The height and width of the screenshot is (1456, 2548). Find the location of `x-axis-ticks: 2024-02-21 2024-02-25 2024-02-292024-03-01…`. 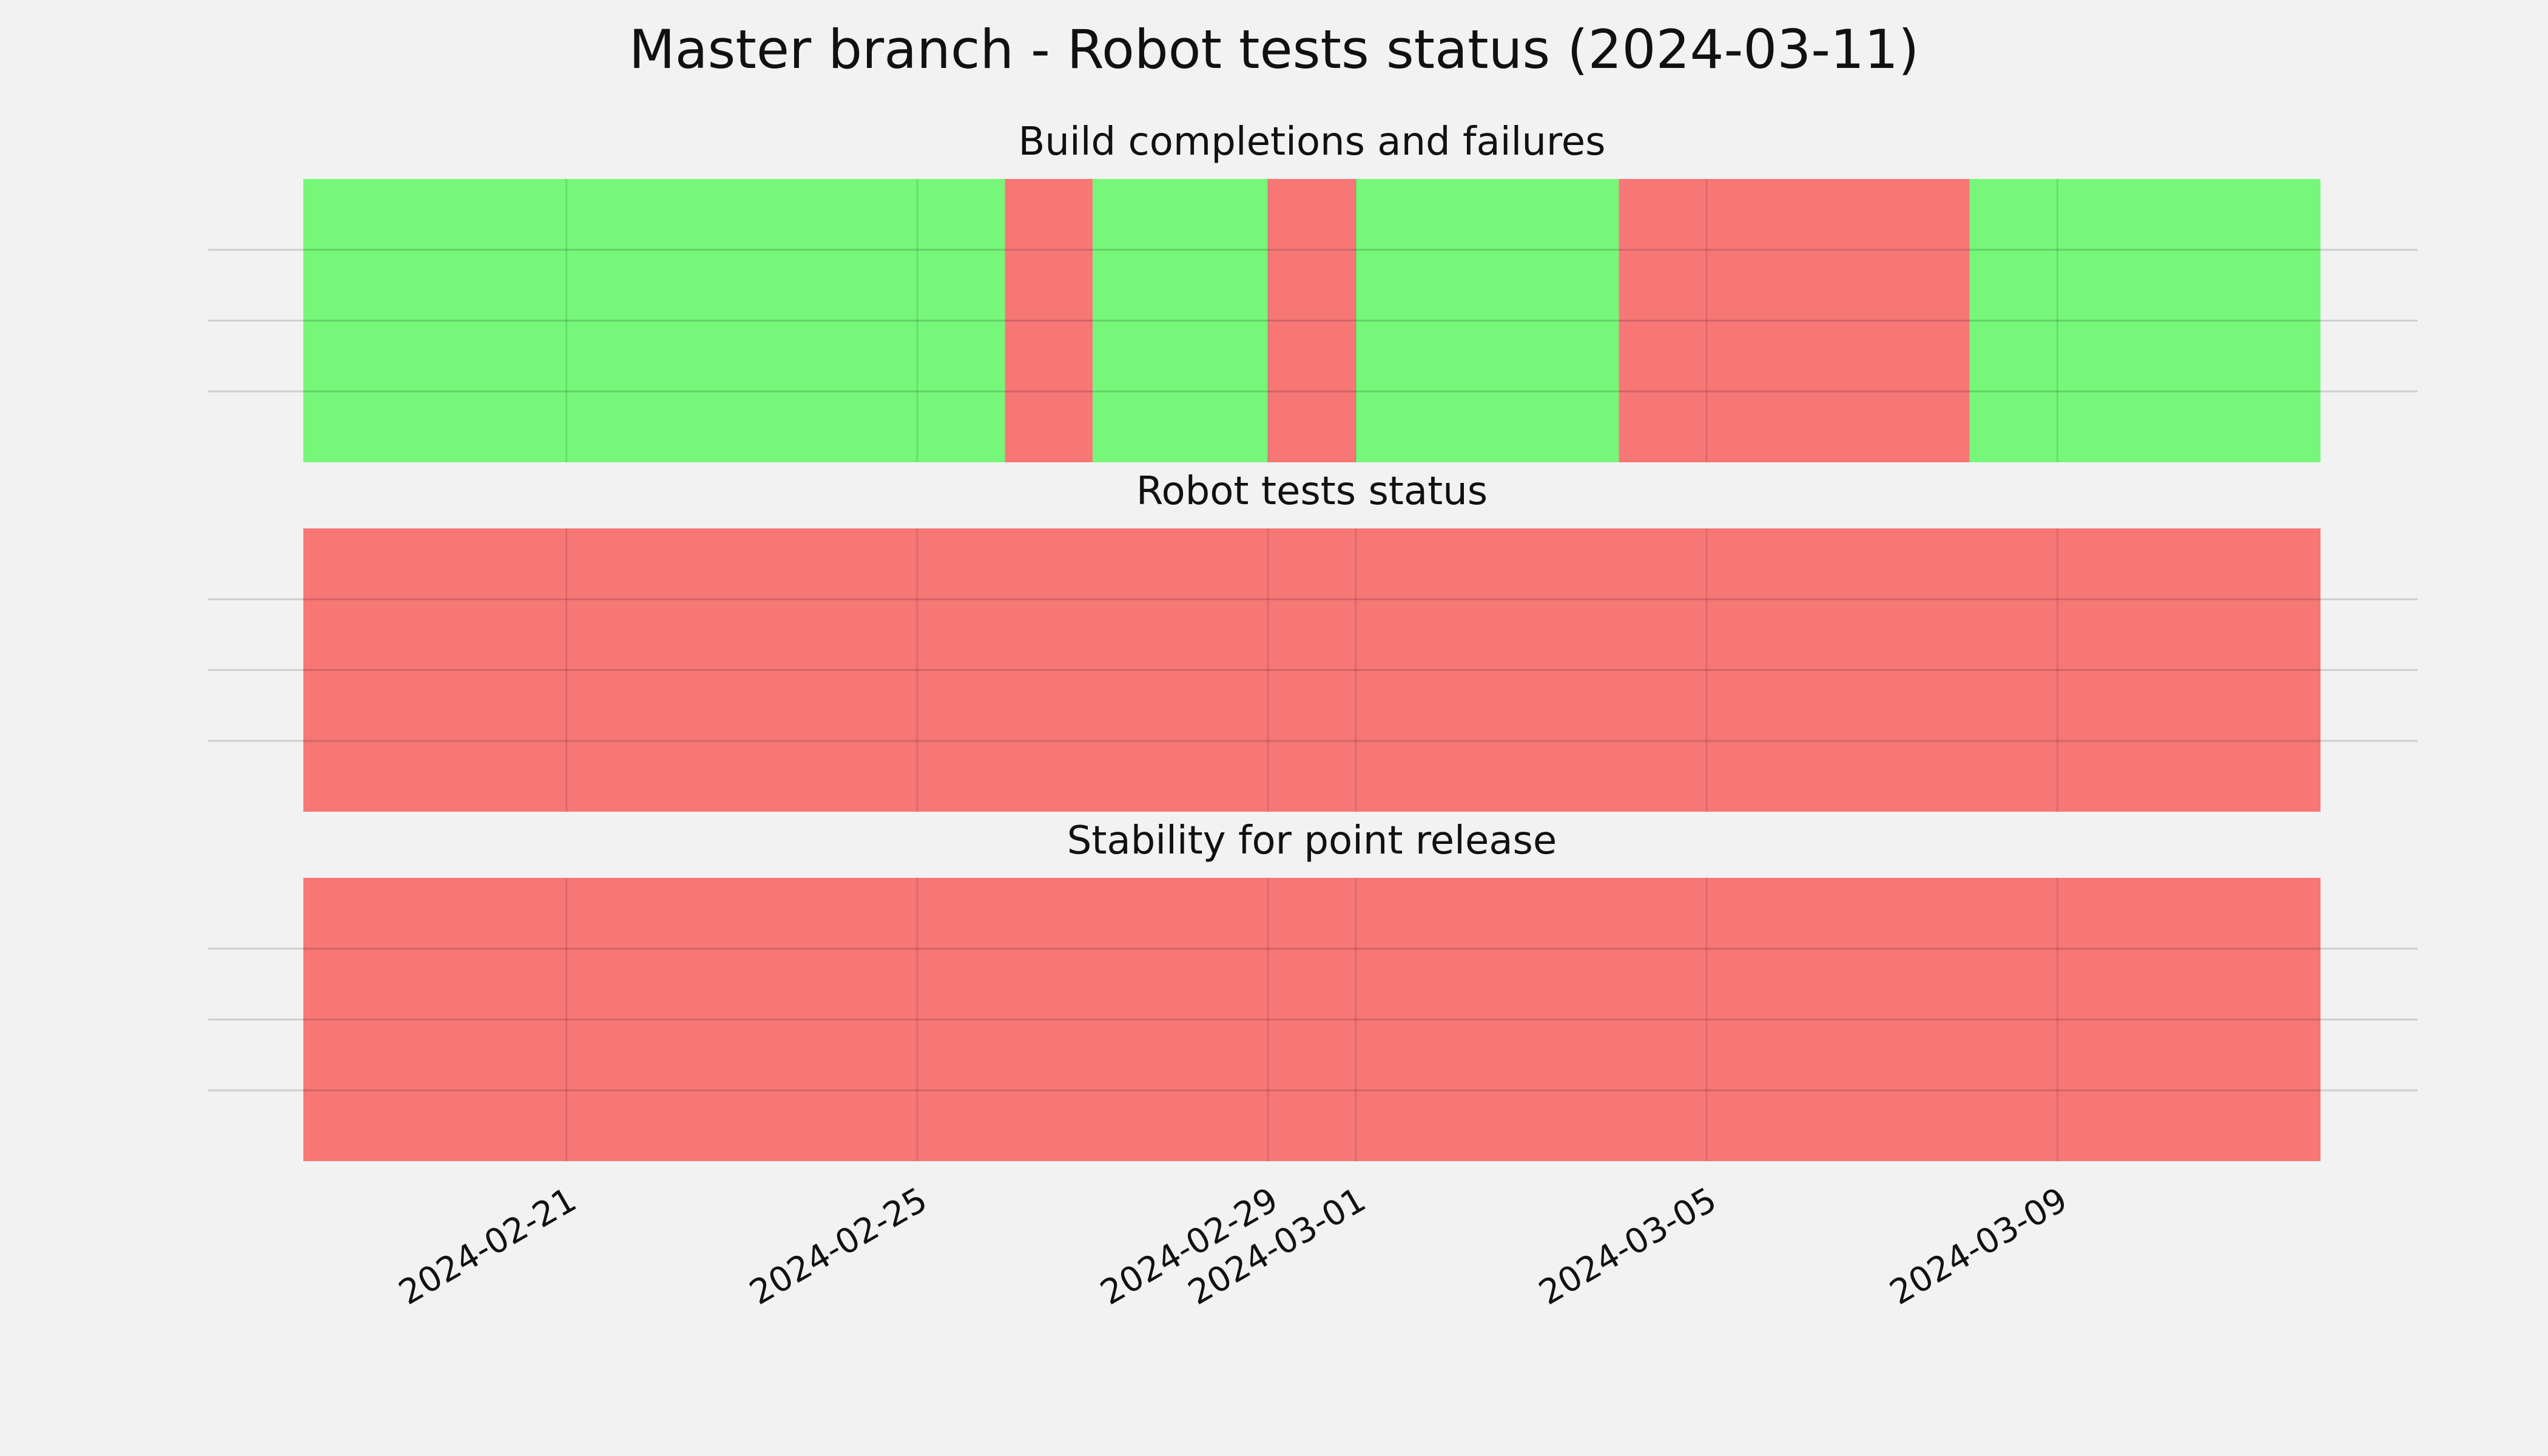

x-axis-ticks: 2024-02-21 2024-02-25 2024-02-292024-03-01… is located at coordinates (1233, 1246).